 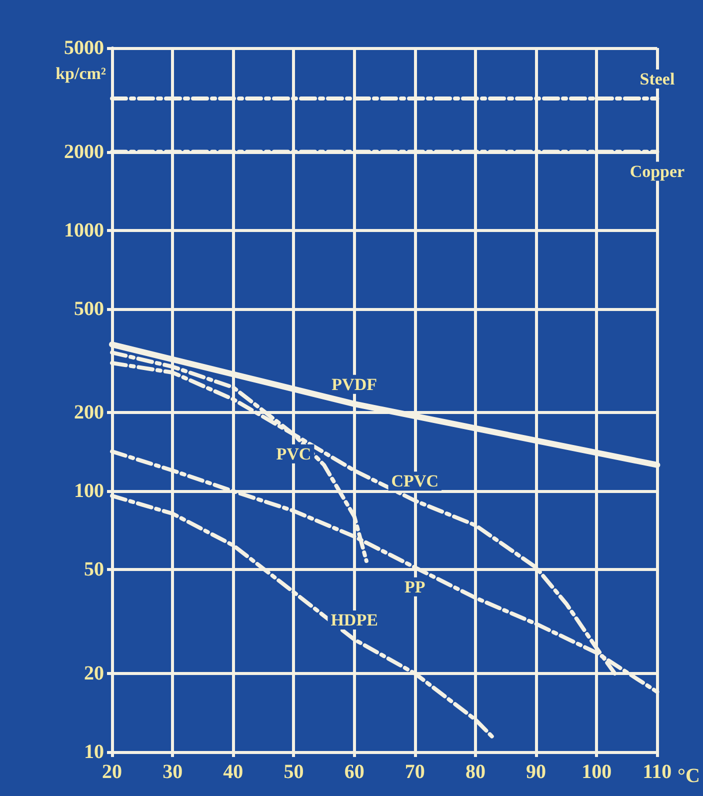 I want to click on series-label: PVDF, so click(x=354, y=384).